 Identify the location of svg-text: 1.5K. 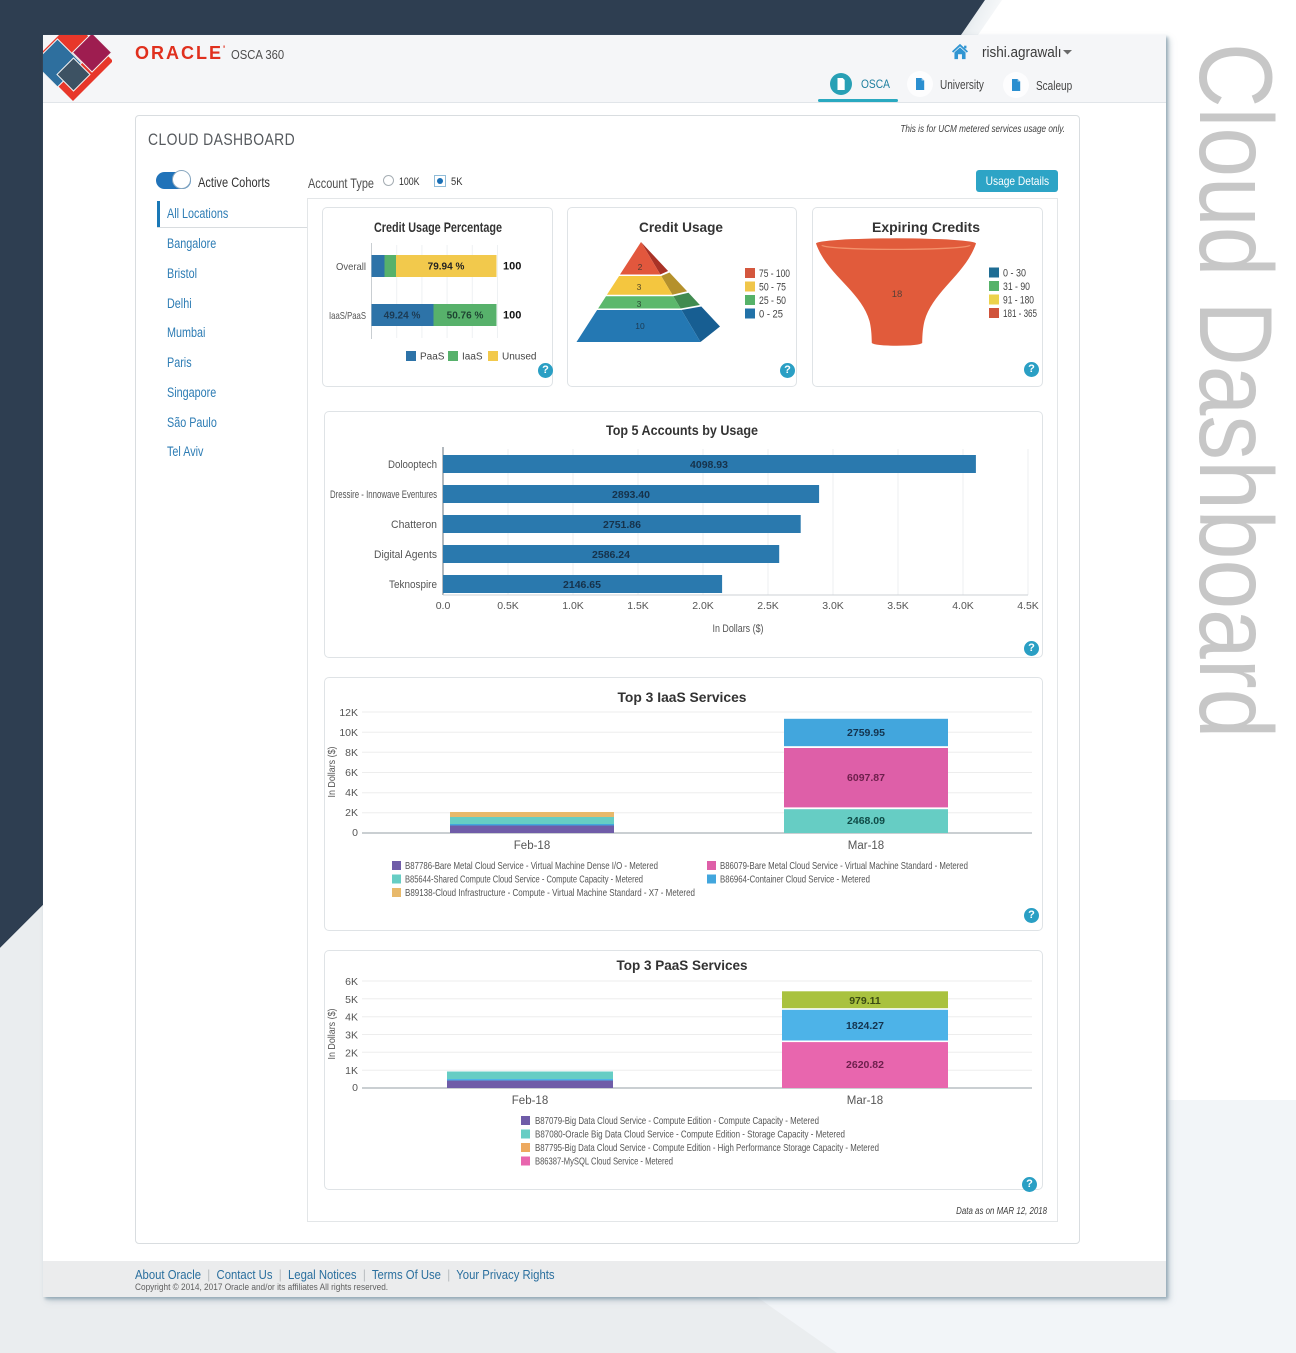
(638, 606).